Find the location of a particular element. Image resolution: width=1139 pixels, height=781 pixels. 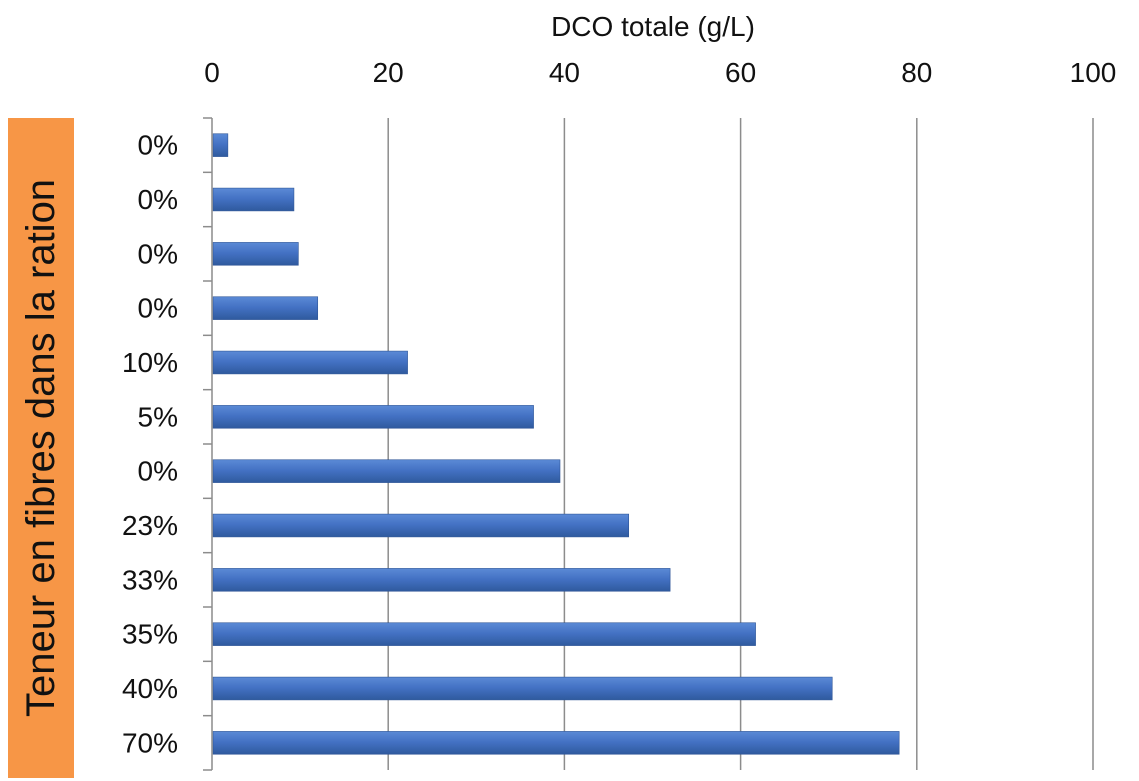

x-tick-label: 40 is located at coordinates (564, 72).